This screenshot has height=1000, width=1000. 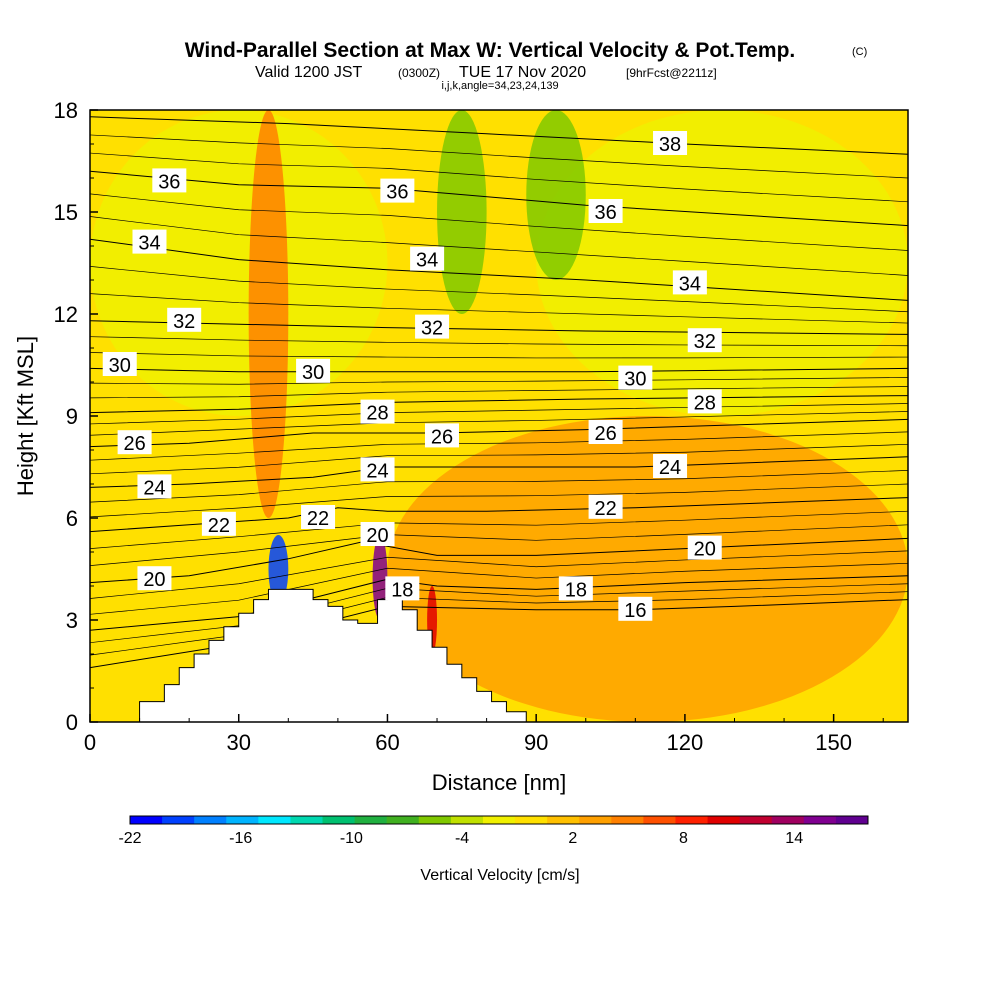 I want to click on forecast-run: [9hrFcst@2211z], so click(x=671, y=73).